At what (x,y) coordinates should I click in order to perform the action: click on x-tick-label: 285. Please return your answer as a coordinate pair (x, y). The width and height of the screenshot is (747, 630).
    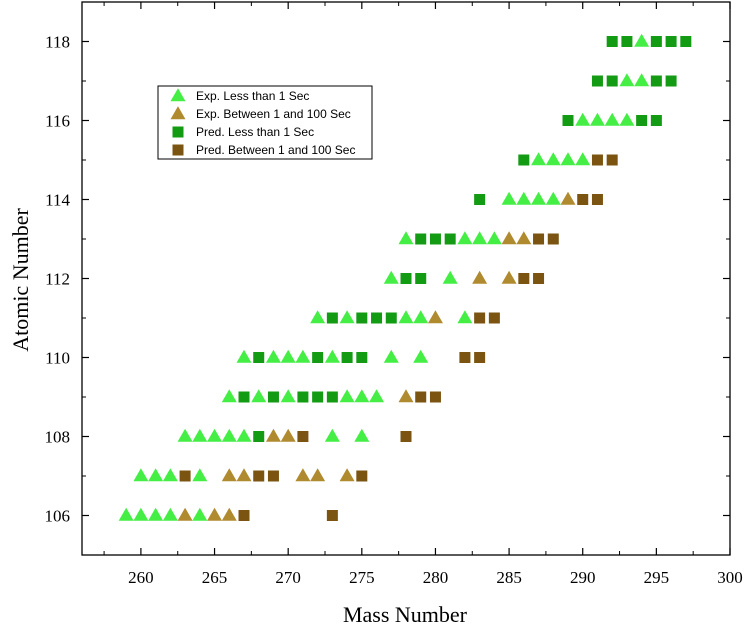
    Looking at the image, I should click on (509, 577).